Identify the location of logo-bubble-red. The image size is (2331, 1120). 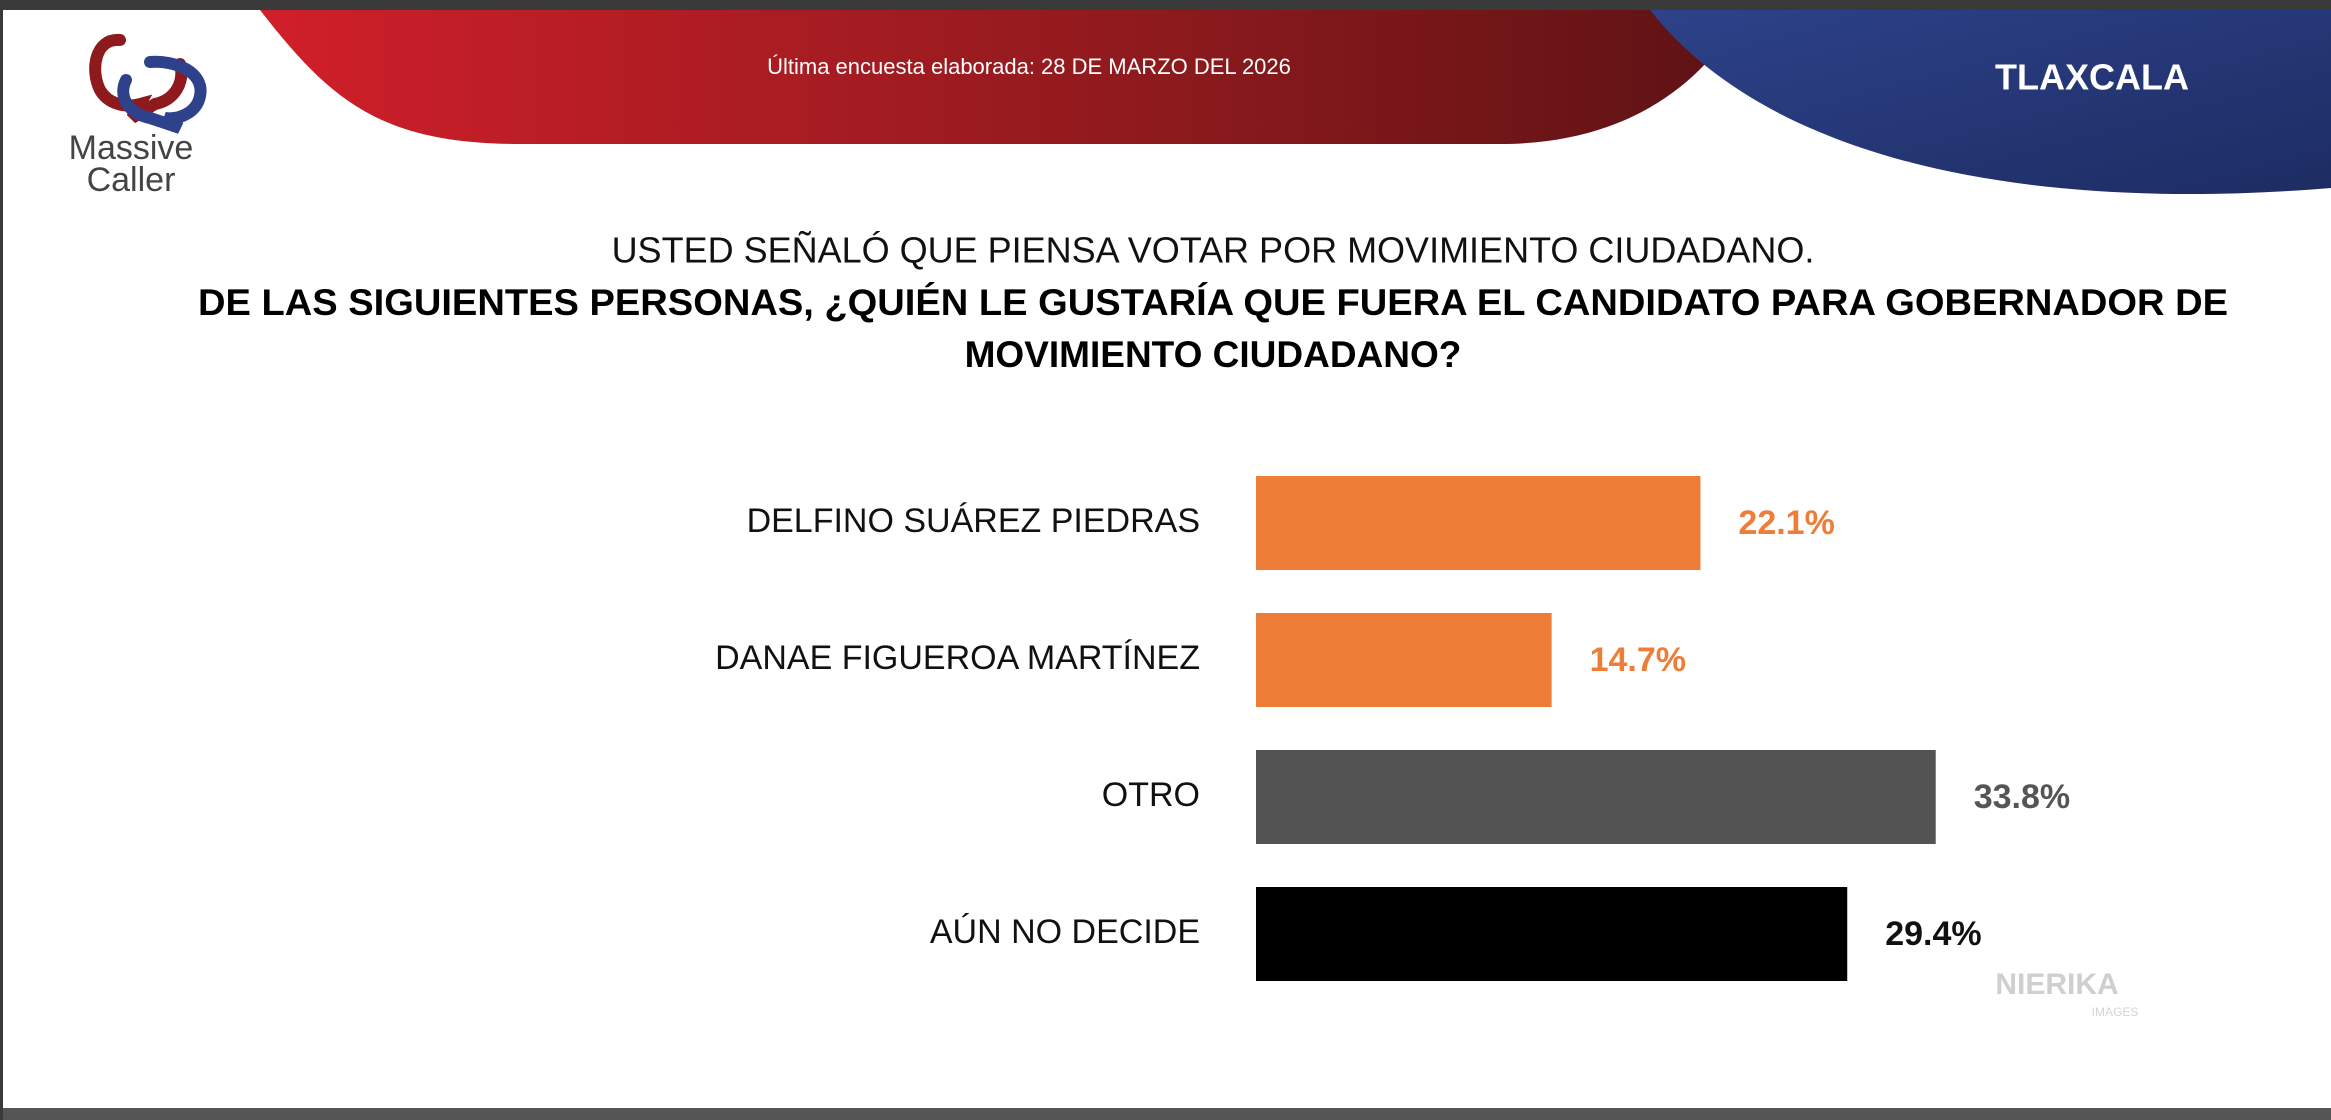
(138, 79).